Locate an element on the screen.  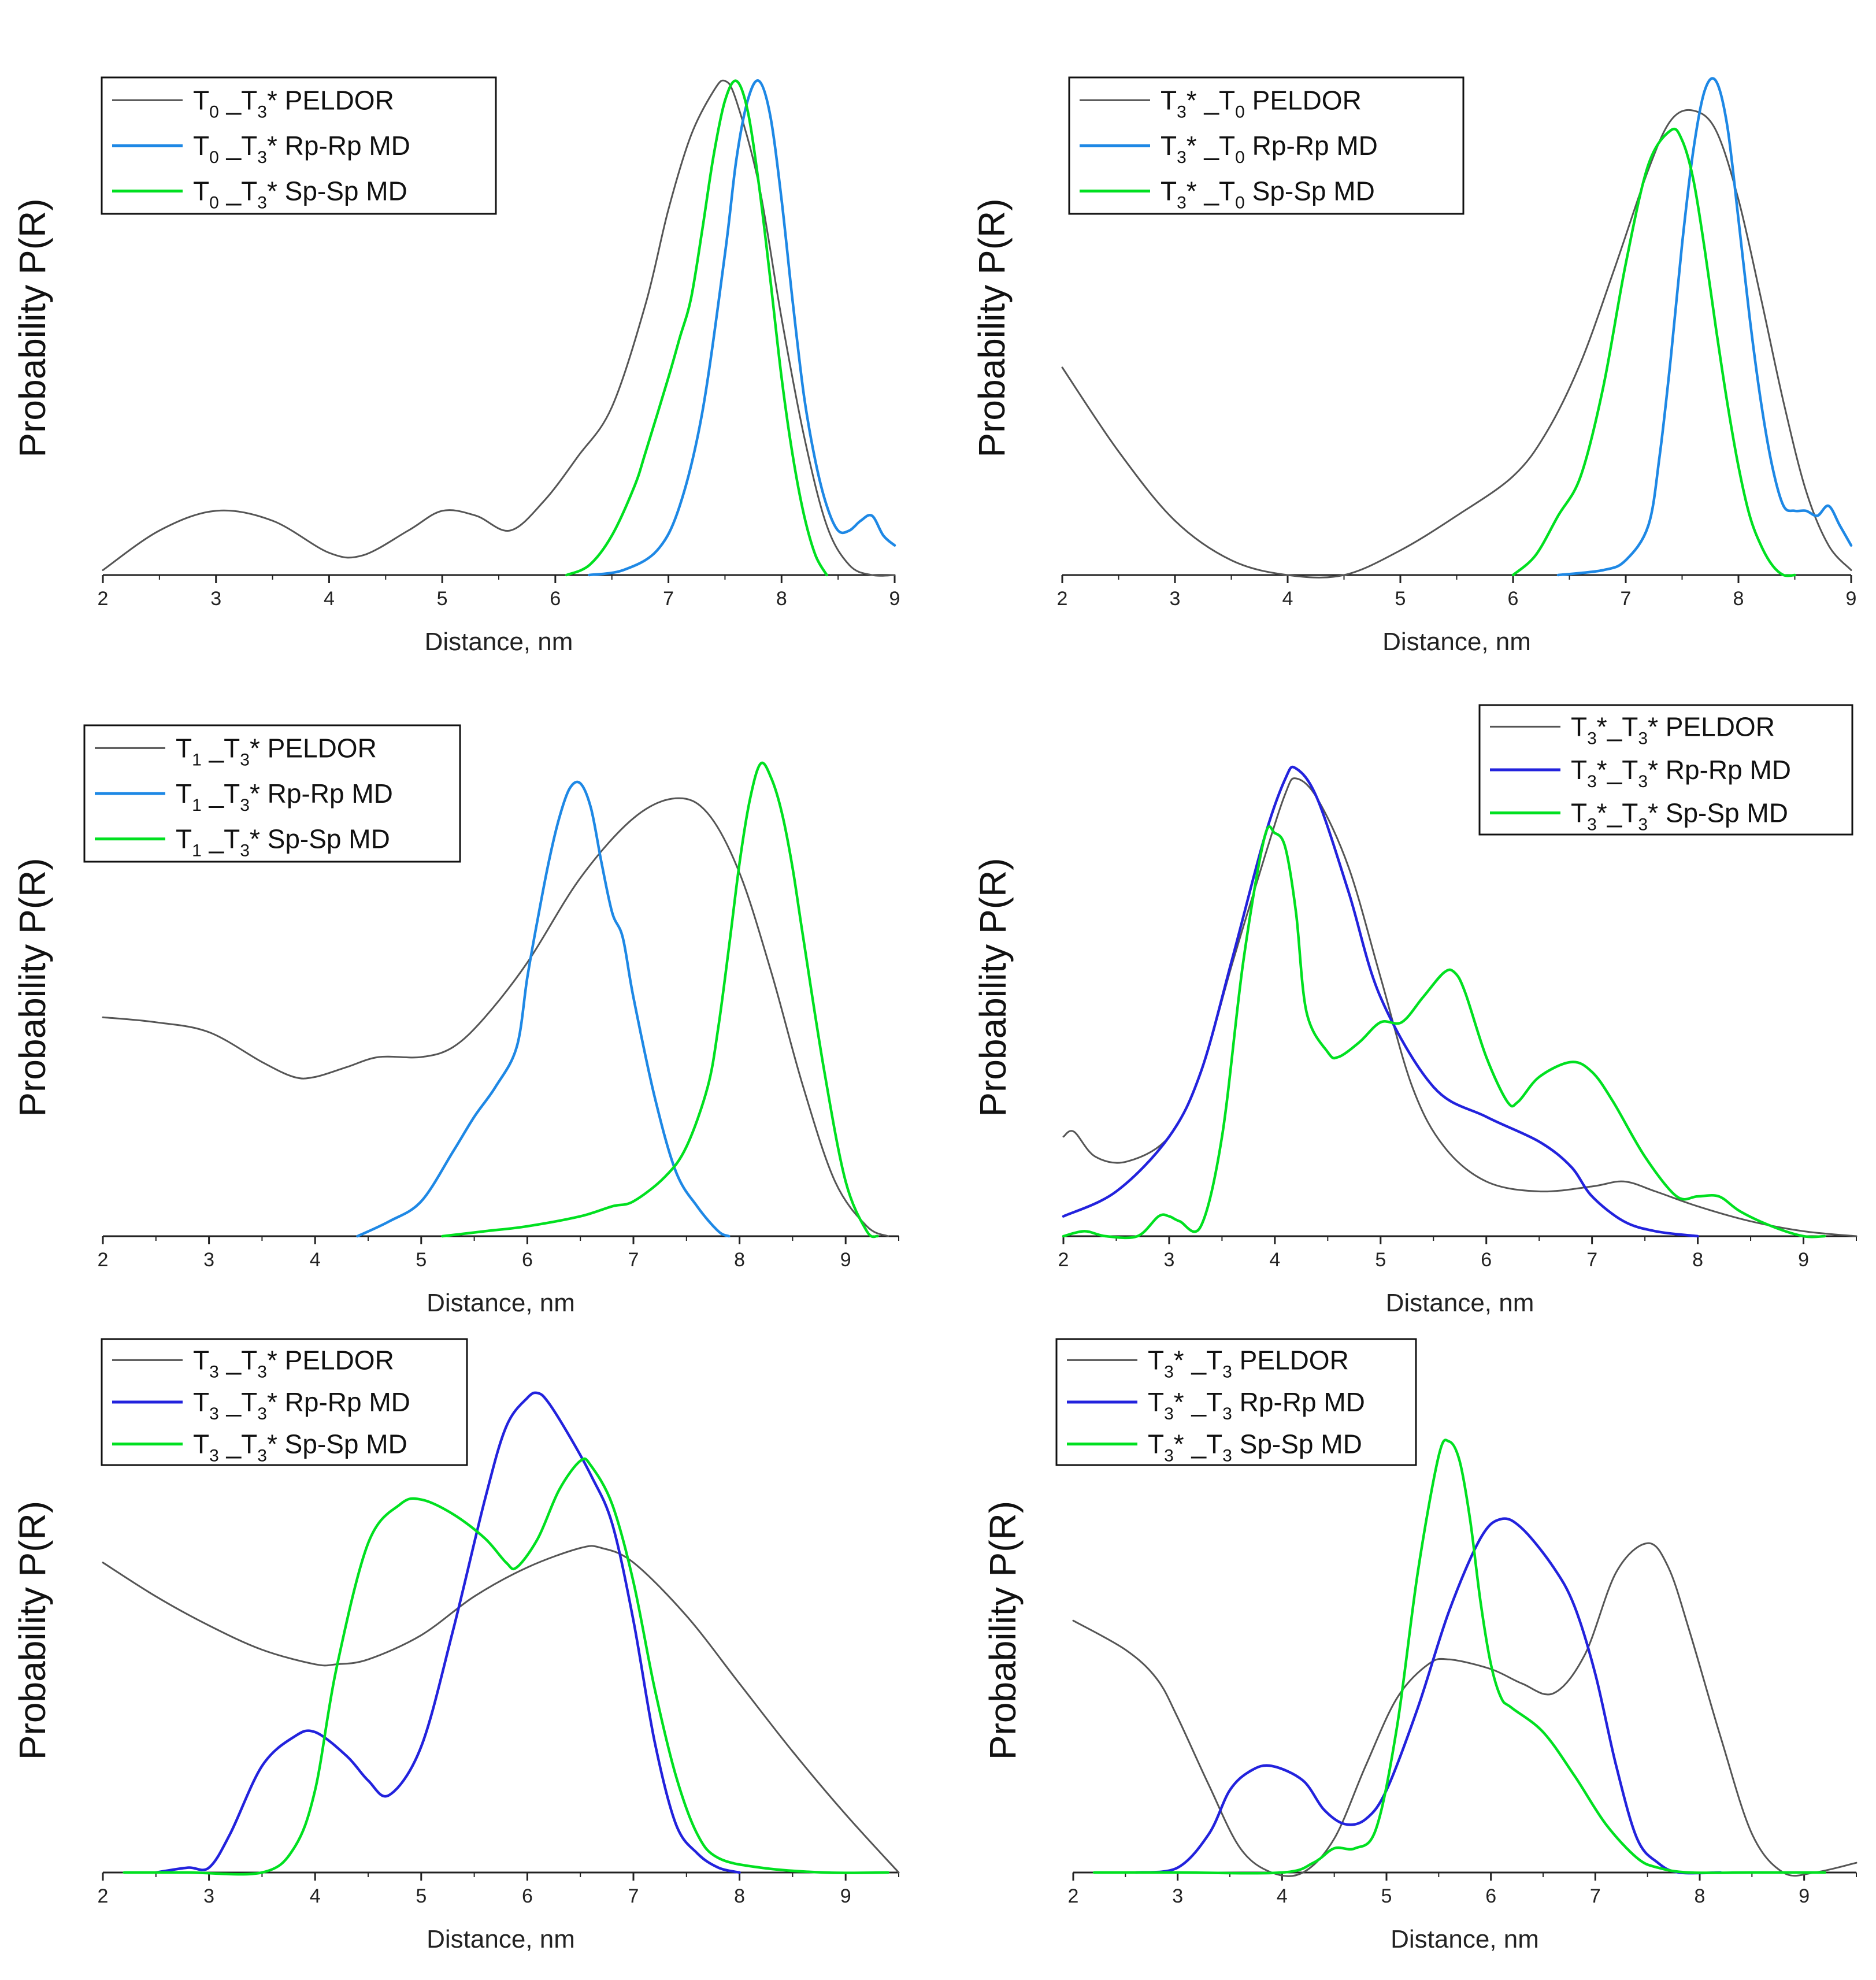
legend-label: T3* _T3 Sp-Sp MD is located at coordinates (1255, 1448).